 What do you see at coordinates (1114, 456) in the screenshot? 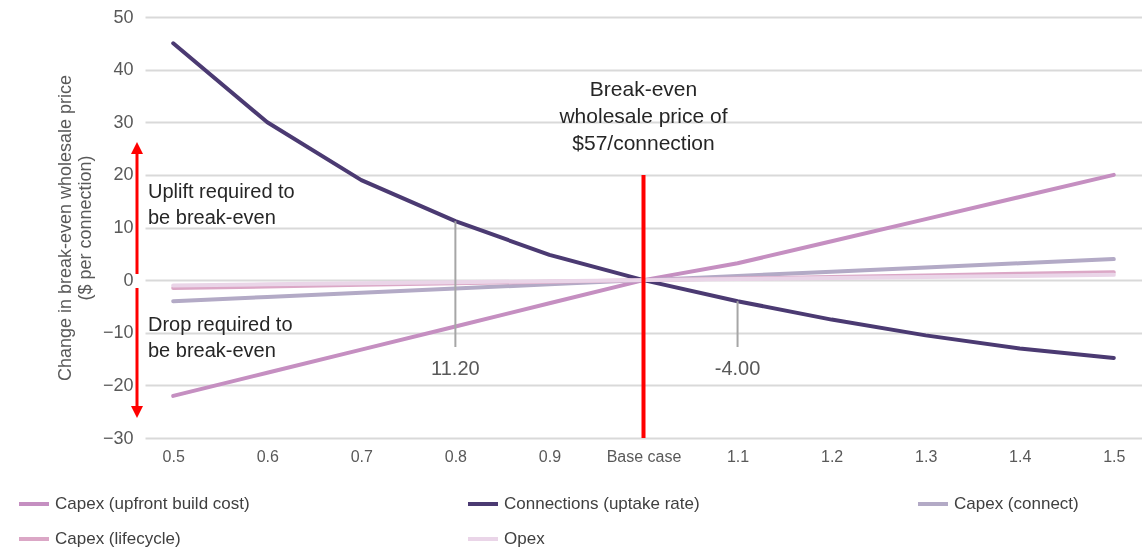
I see `x-tick-label: 1.5` at bounding box center [1114, 456].